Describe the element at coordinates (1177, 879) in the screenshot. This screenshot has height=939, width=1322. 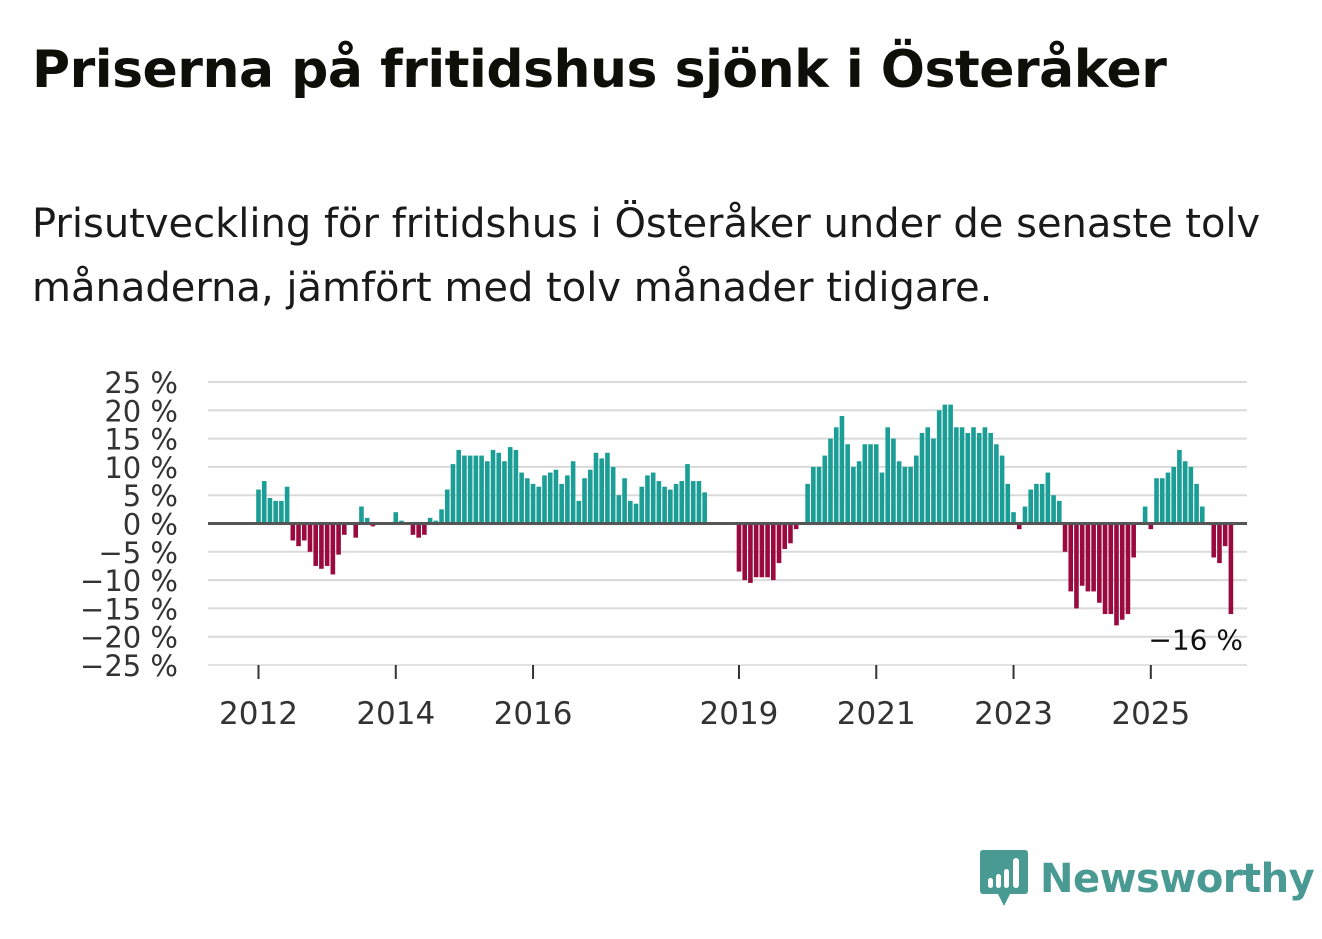
I see `newsworthy-logo-text: Newsworthy` at that location.